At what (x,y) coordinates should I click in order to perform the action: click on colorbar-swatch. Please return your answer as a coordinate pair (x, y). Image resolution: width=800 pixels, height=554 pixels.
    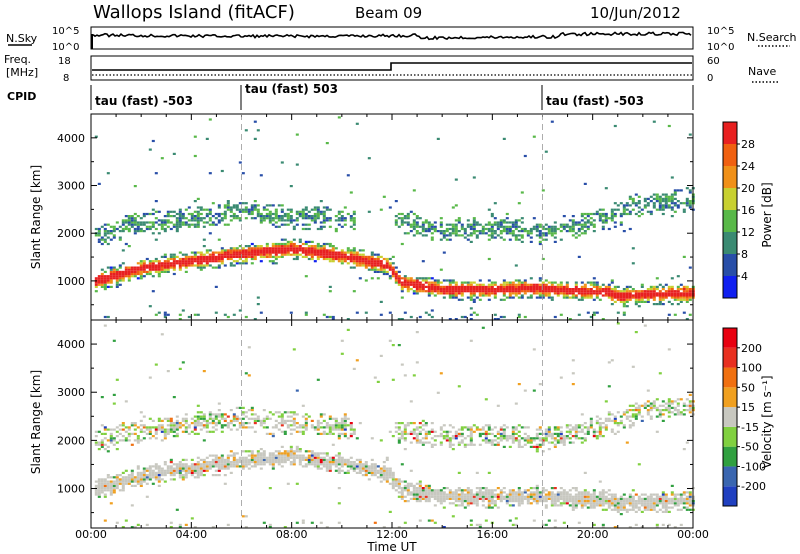
    Looking at the image, I should click on (730, 199).